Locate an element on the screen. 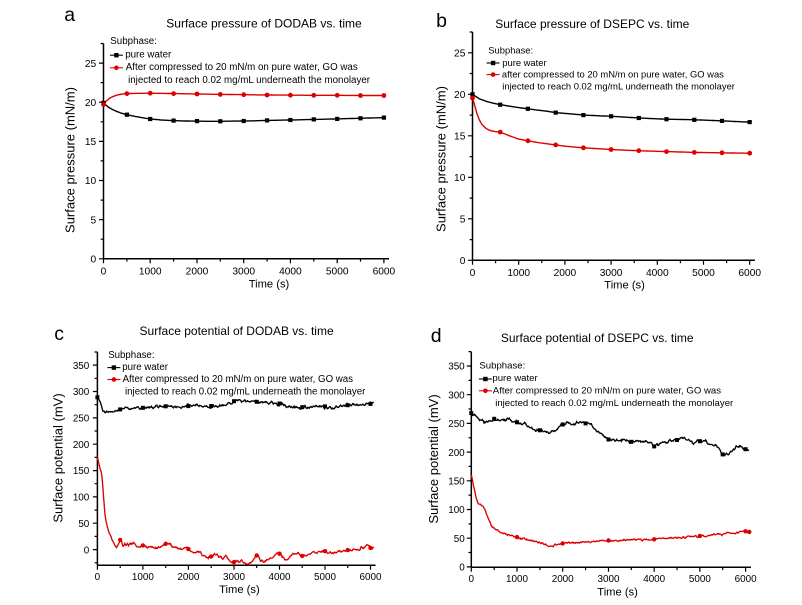  svg-text:Surface potential of DSEPC vs.: Surface potential of DSEPC vs. time is located at coordinates (597, 338).